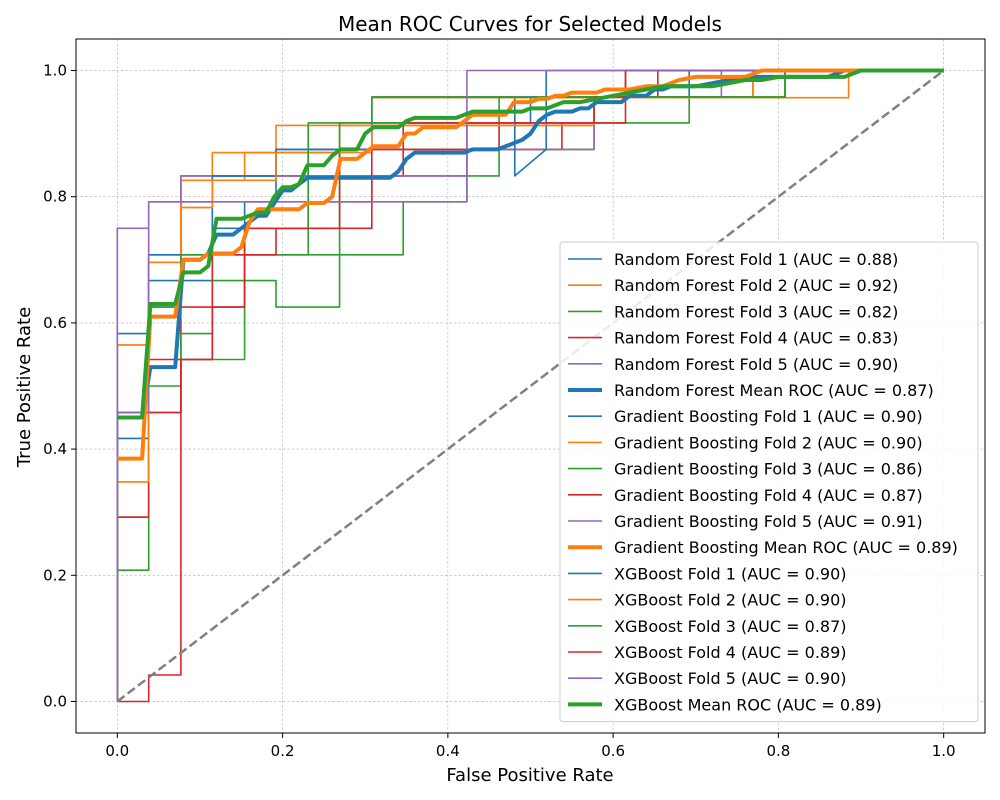 This screenshot has width=1000, height=800. I want to click on legend-label-16: XGBoost Fold 5 (AUC = 0.90), so click(730, 678).